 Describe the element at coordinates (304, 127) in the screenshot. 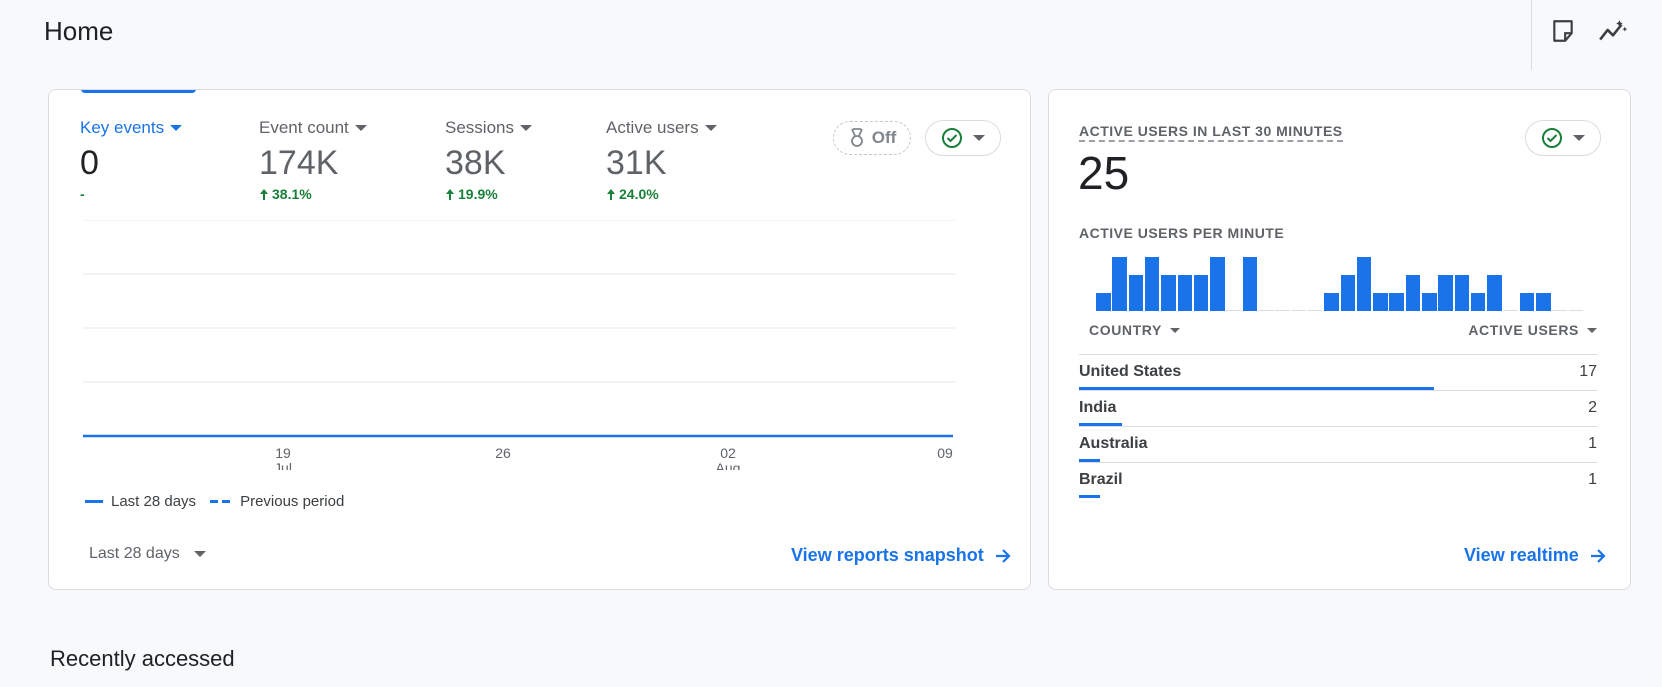

I see `metric-label: Event count` at that location.